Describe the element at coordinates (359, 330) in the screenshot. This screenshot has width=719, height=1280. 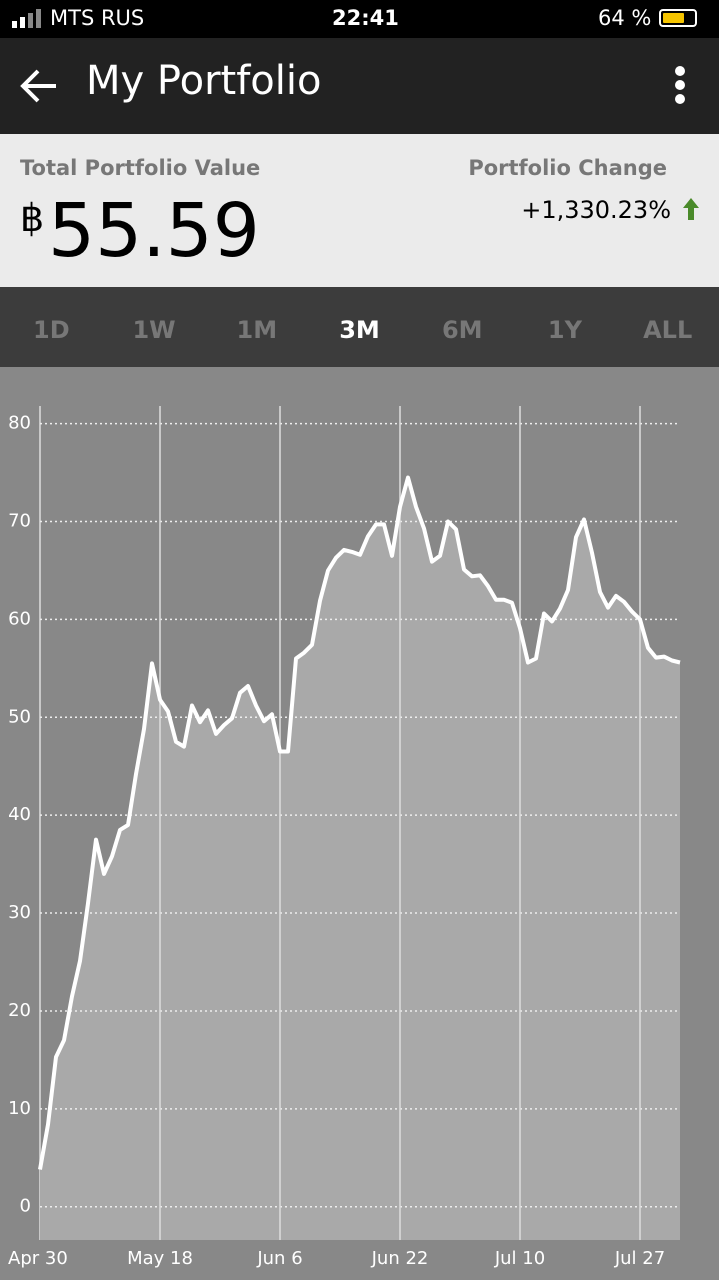
I see `range-tab: 3M` at that location.